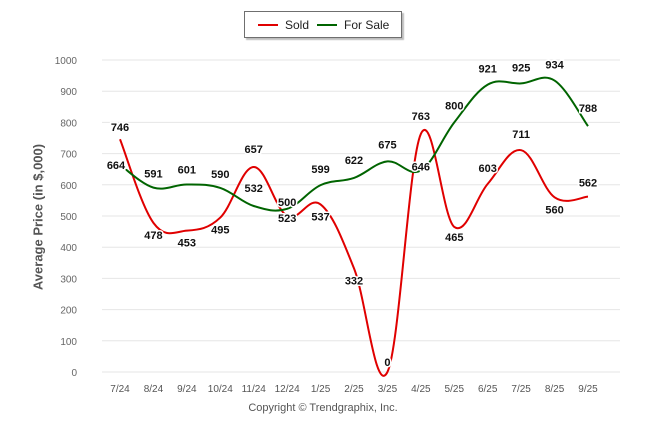 This screenshot has width=646, height=434. What do you see at coordinates (283, 25) in the screenshot?
I see `legend-item-sold: Sold` at bounding box center [283, 25].